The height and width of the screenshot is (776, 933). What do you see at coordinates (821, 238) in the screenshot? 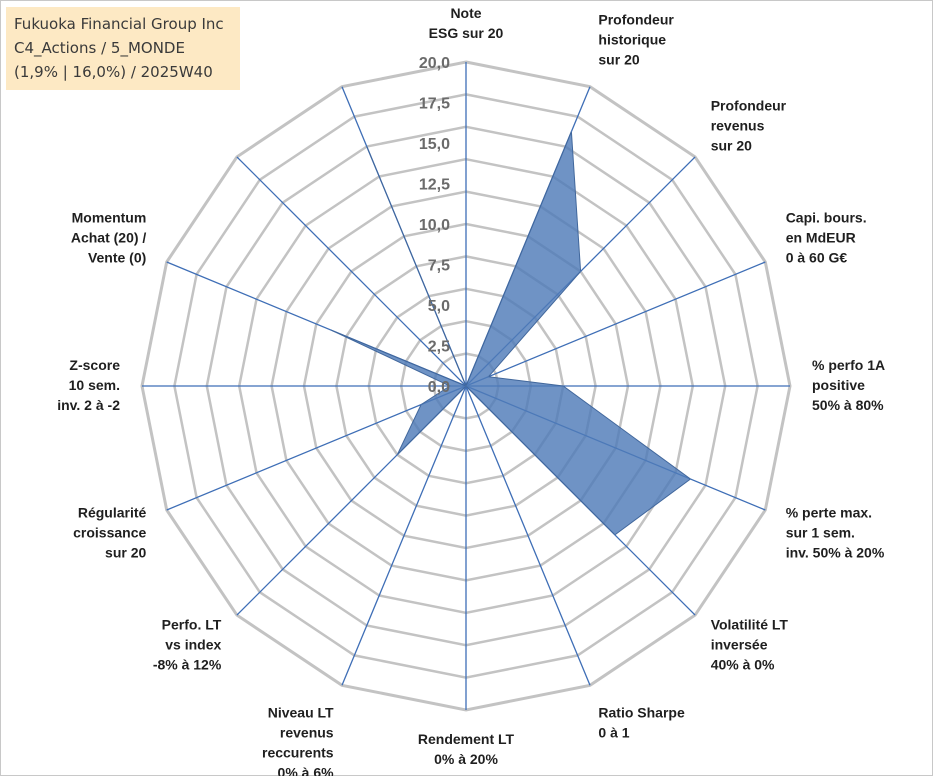
I see `axis-label-line: en MdEUR` at bounding box center [821, 238].